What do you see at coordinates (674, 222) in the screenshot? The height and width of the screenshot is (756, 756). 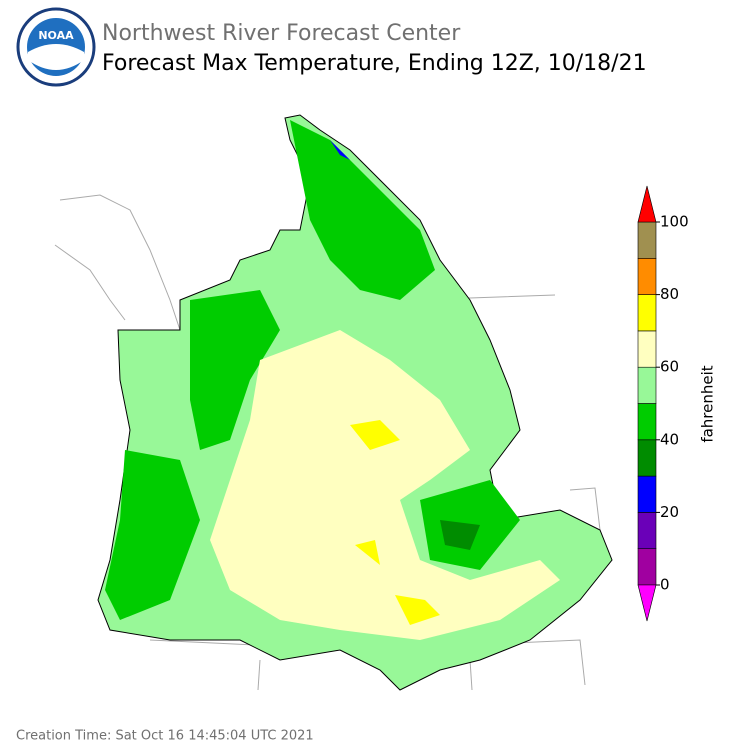 I see `colorbar-tick-label: 100` at bounding box center [674, 222].